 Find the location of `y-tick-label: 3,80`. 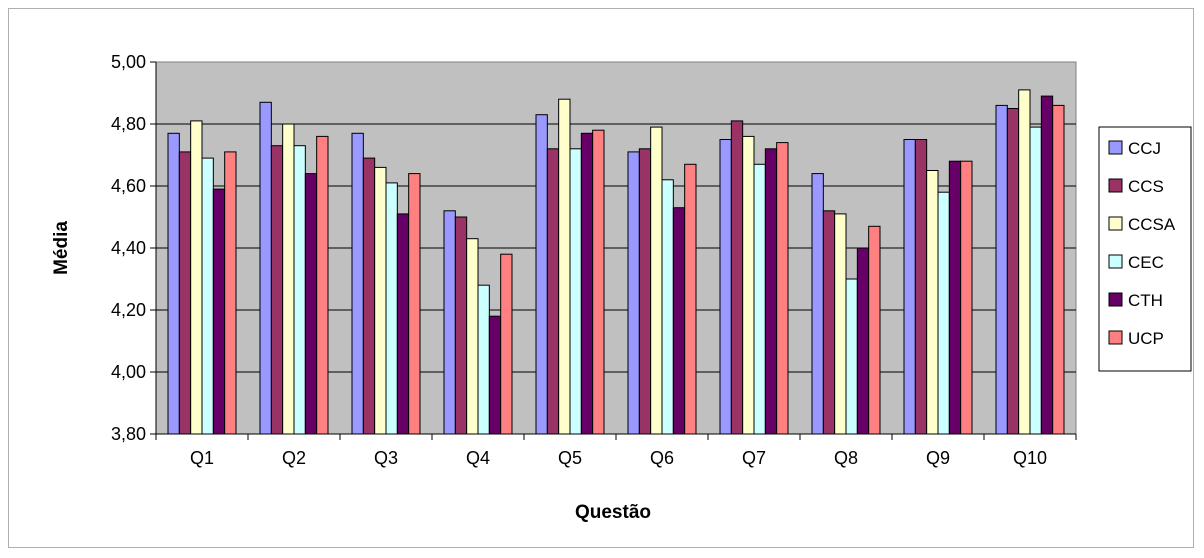

y-tick-label: 3,80 is located at coordinates (128, 434).